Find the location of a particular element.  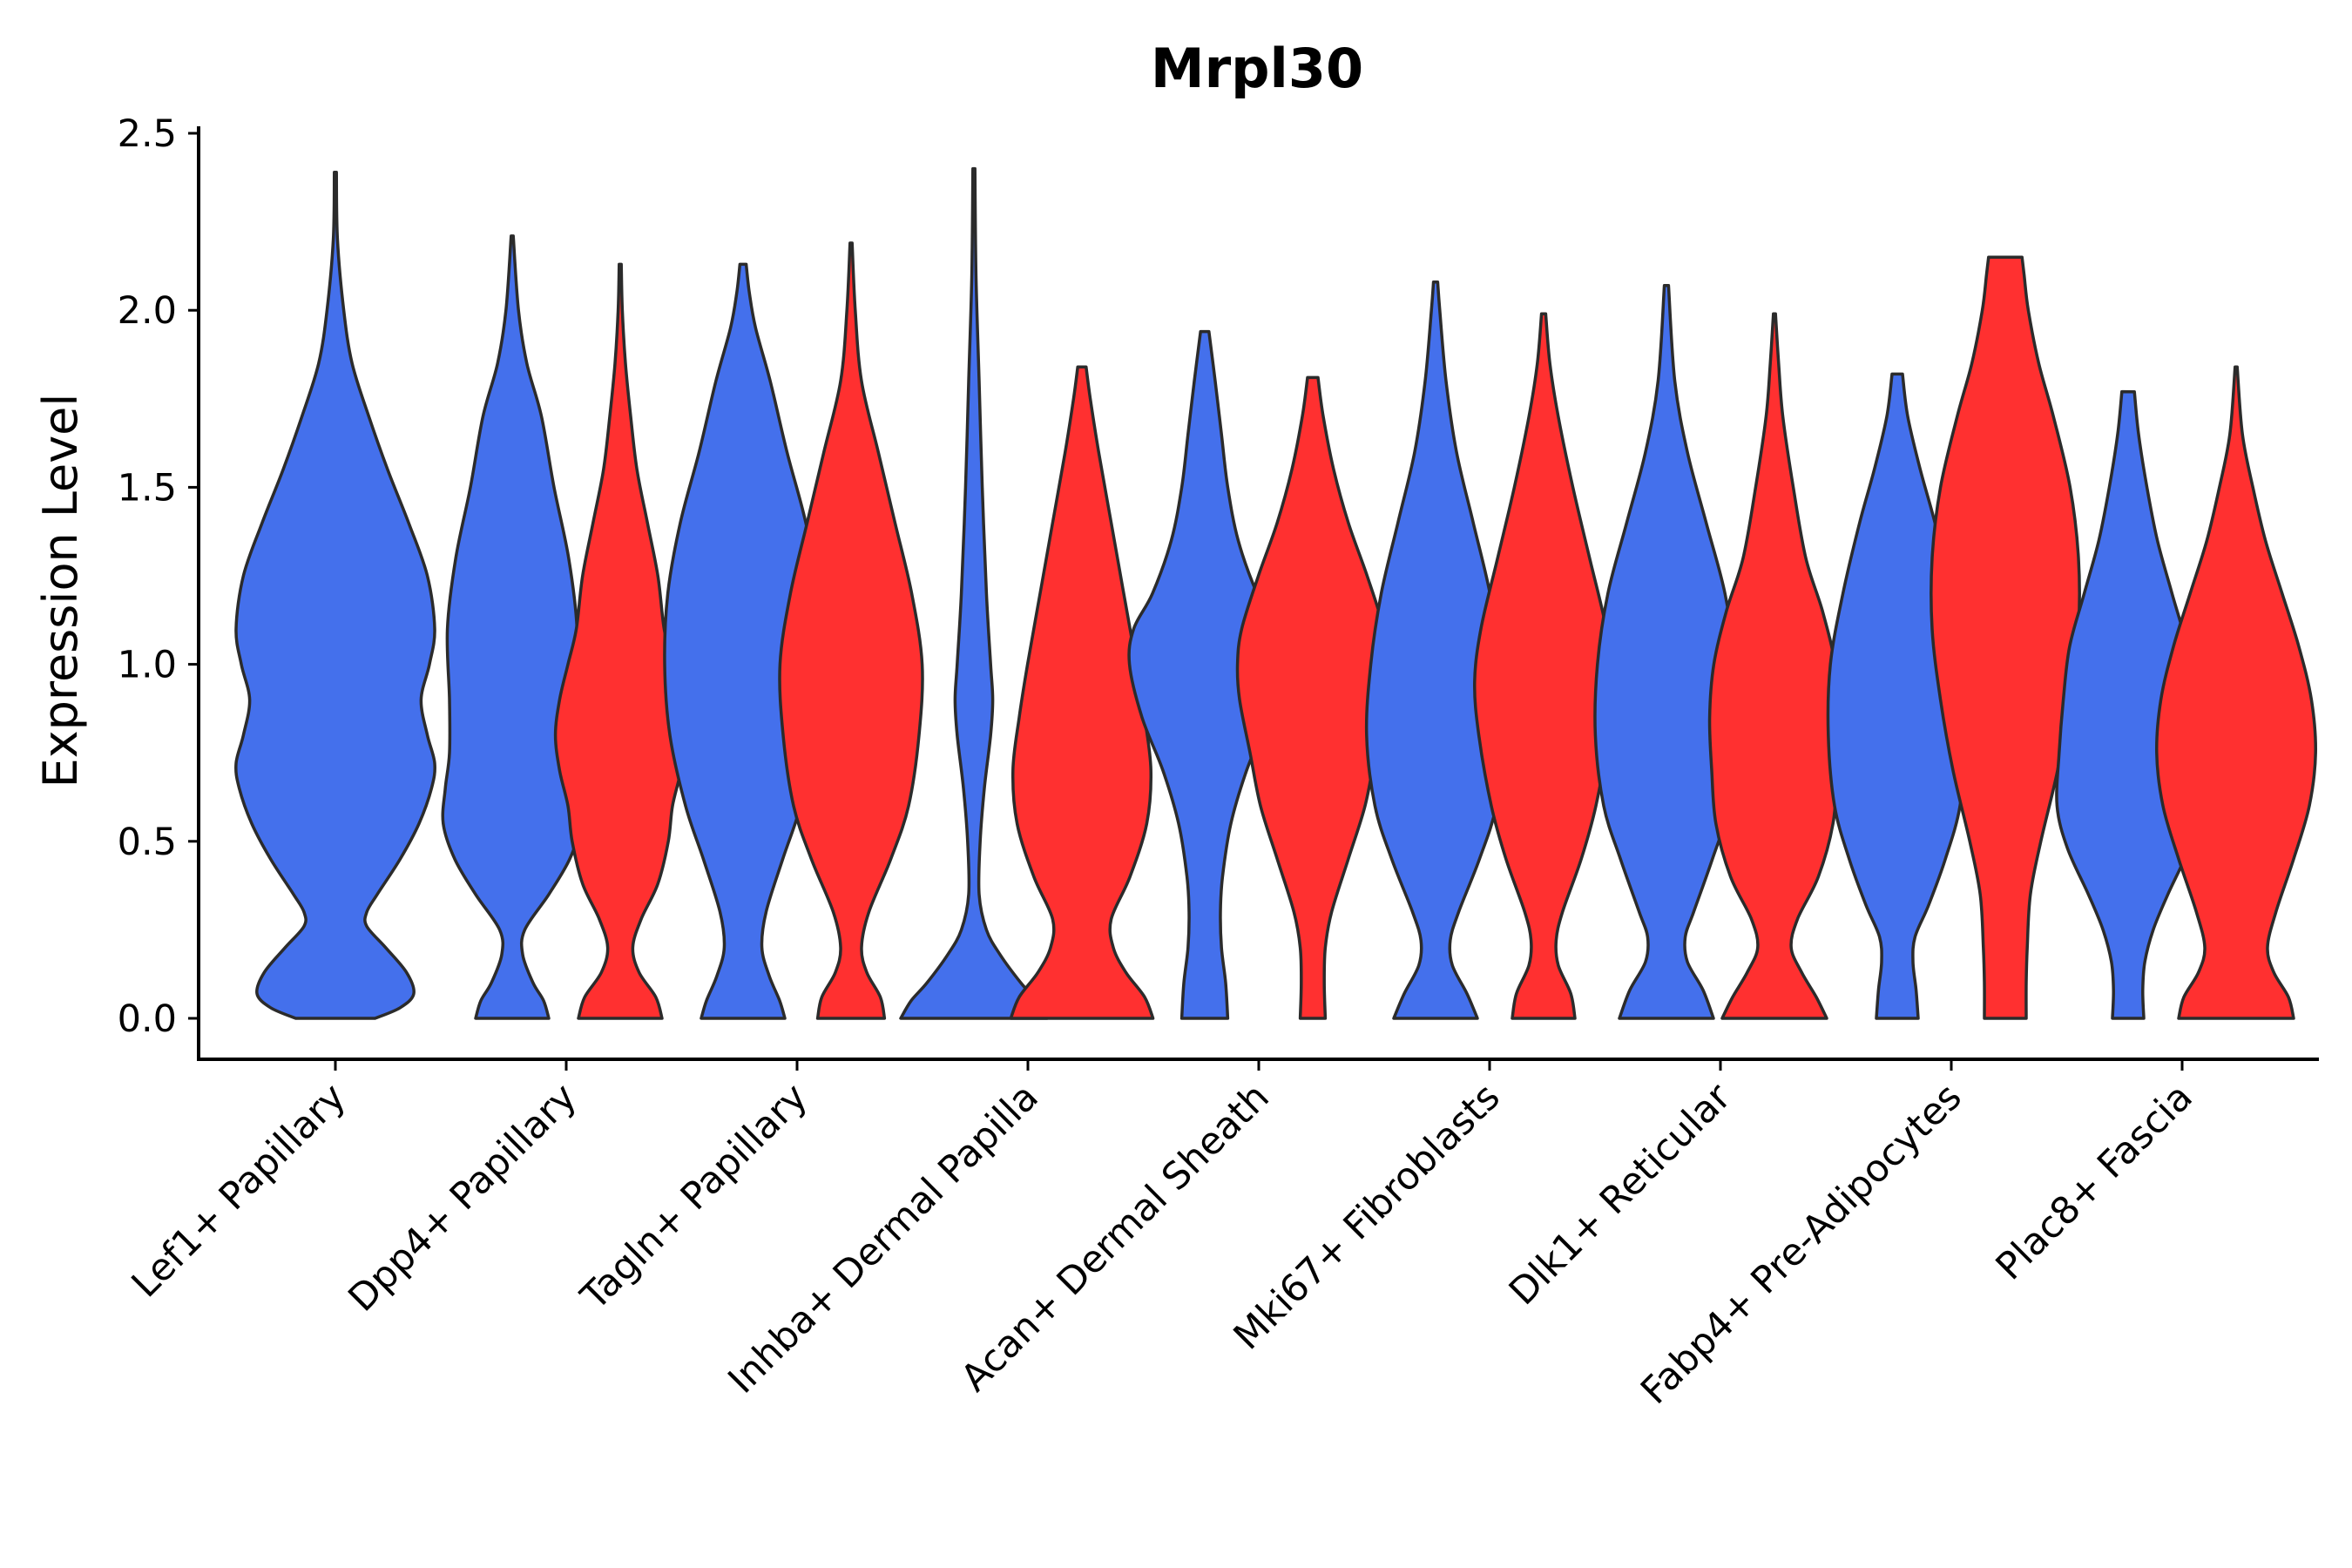

x-tick-label-tagln-papillary: Tagln+ Papillary is located at coordinates (694, 1197).